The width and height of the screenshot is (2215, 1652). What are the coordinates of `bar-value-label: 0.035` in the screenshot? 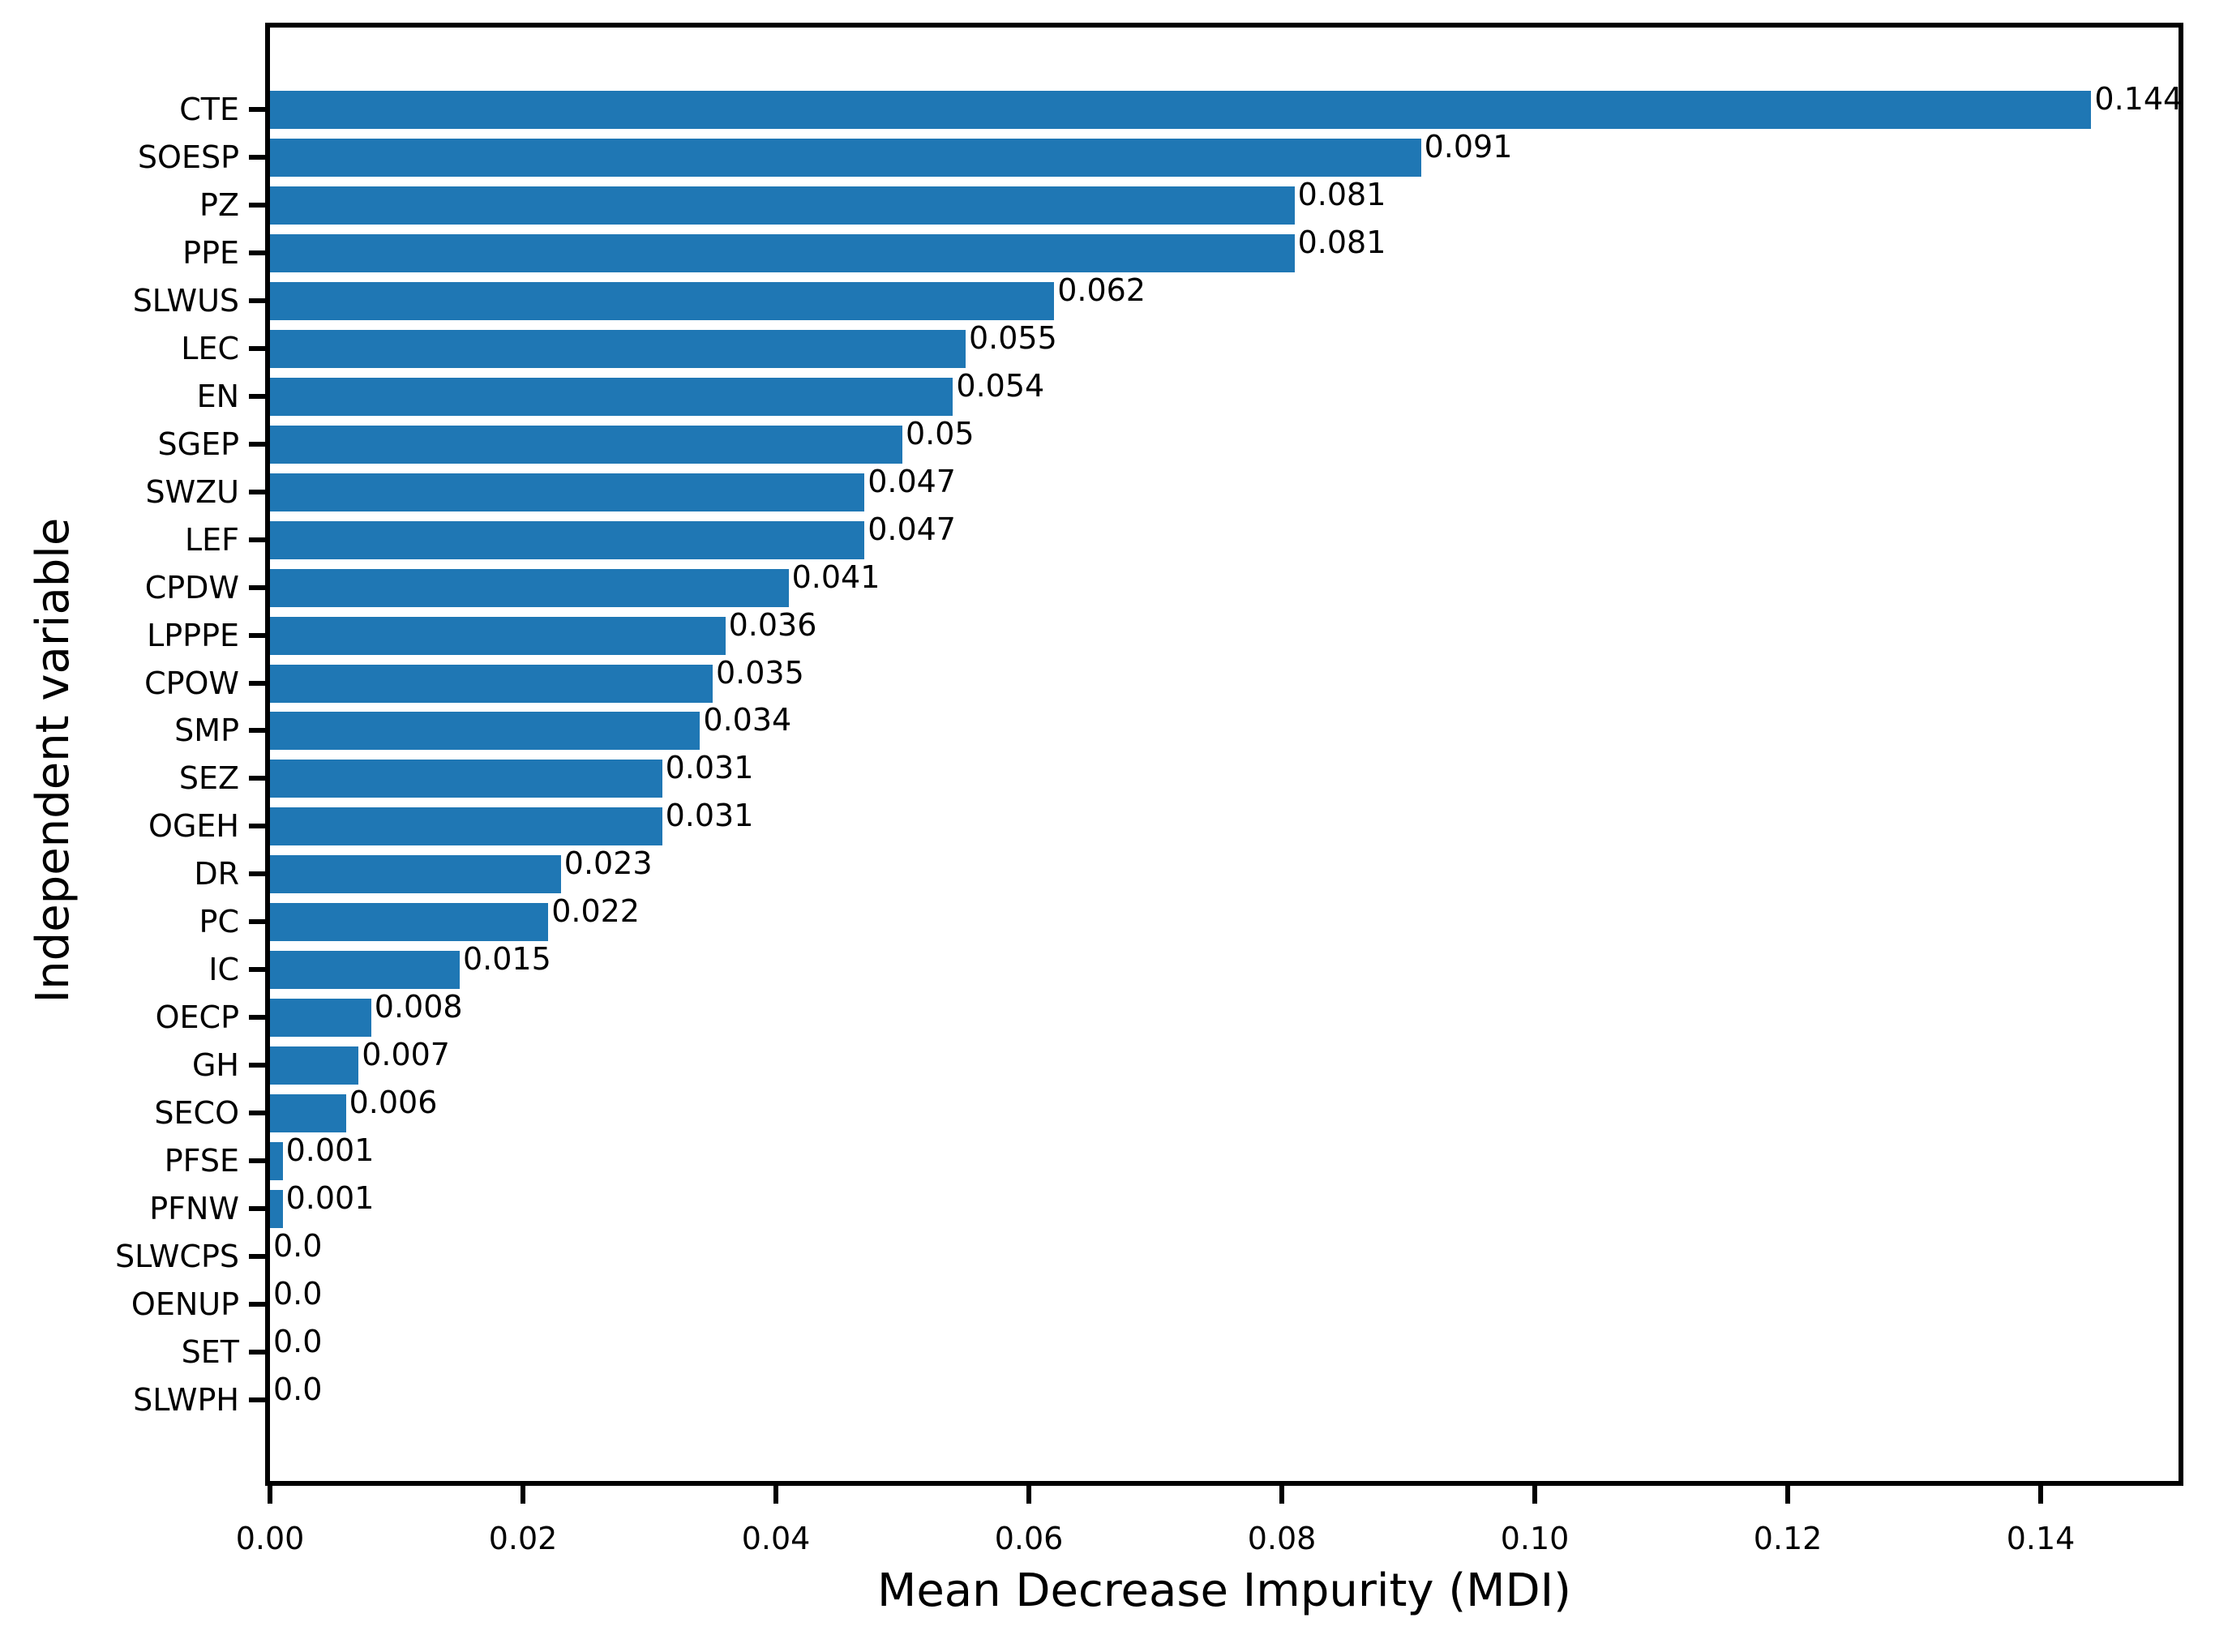 It's located at (760, 672).